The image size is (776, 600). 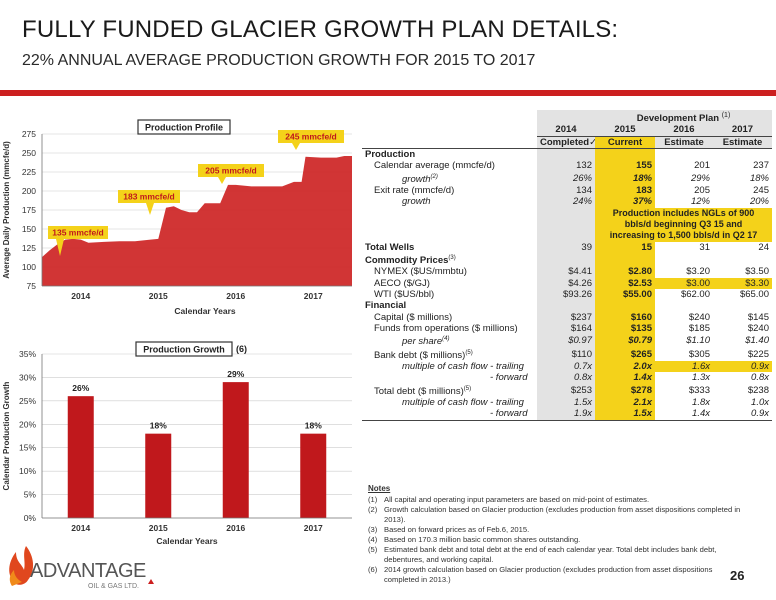 What do you see at coordinates (388, 93) in the screenshot?
I see `header-rule` at bounding box center [388, 93].